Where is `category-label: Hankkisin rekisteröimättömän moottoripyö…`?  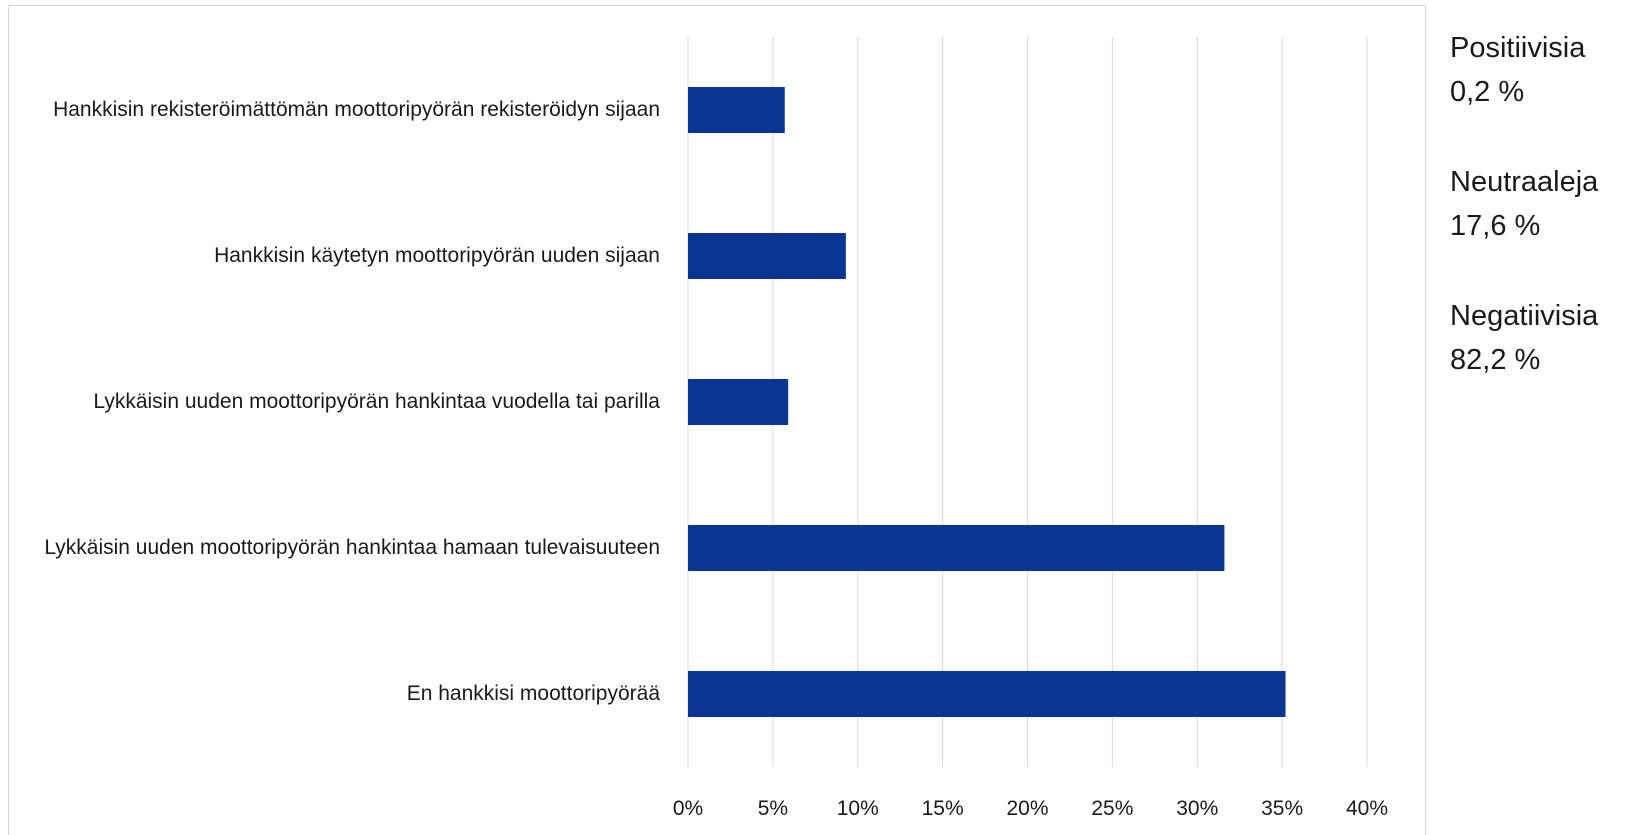 category-label: Hankkisin rekisteröimättömän moottoripyö… is located at coordinates (356, 109).